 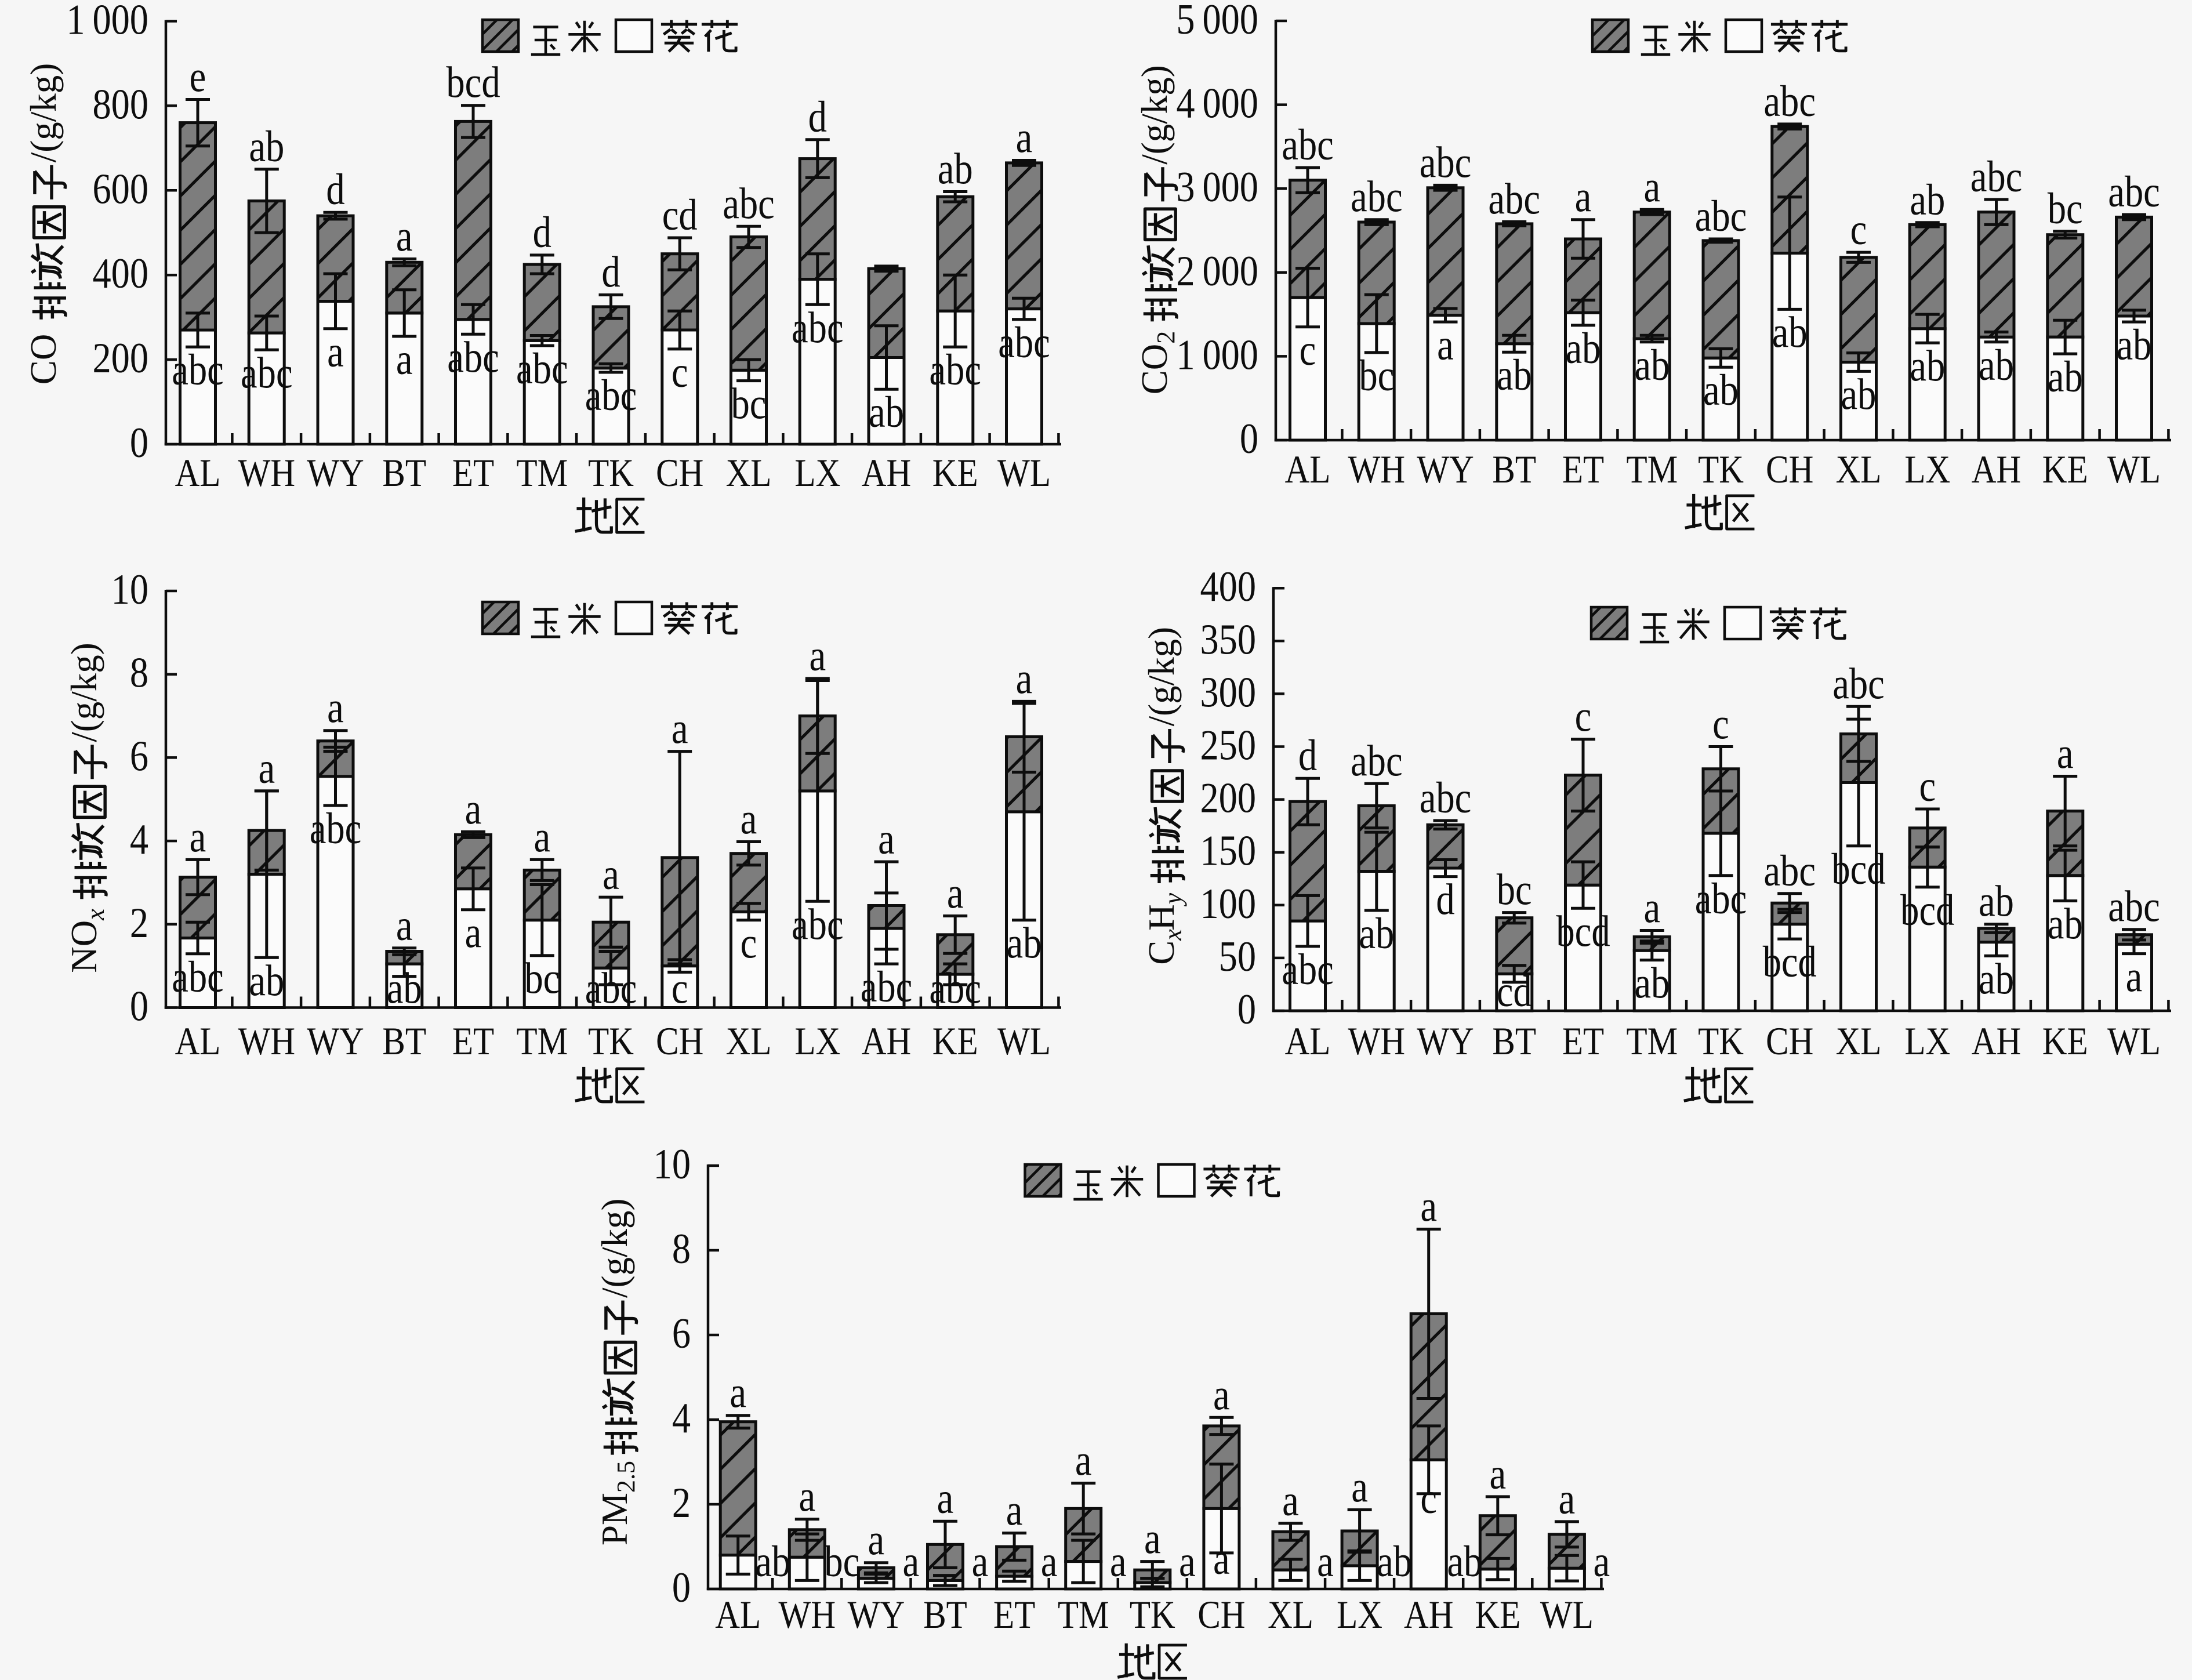 What do you see at coordinates (1024, 1041) in the screenshot?
I see `svg-text: WL` at bounding box center [1024, 1041].